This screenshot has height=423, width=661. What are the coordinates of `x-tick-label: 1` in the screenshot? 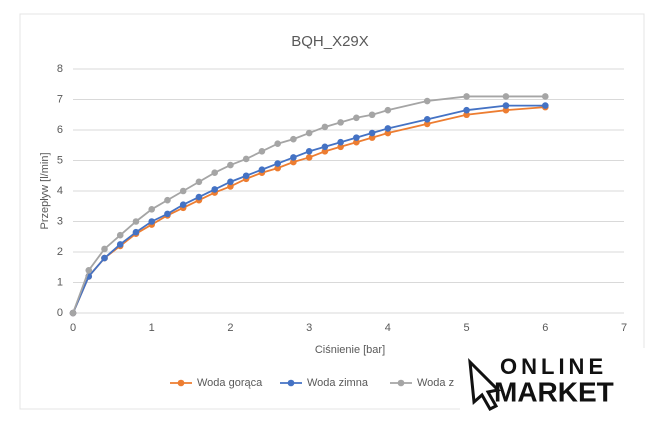 It's located at (152, 328).